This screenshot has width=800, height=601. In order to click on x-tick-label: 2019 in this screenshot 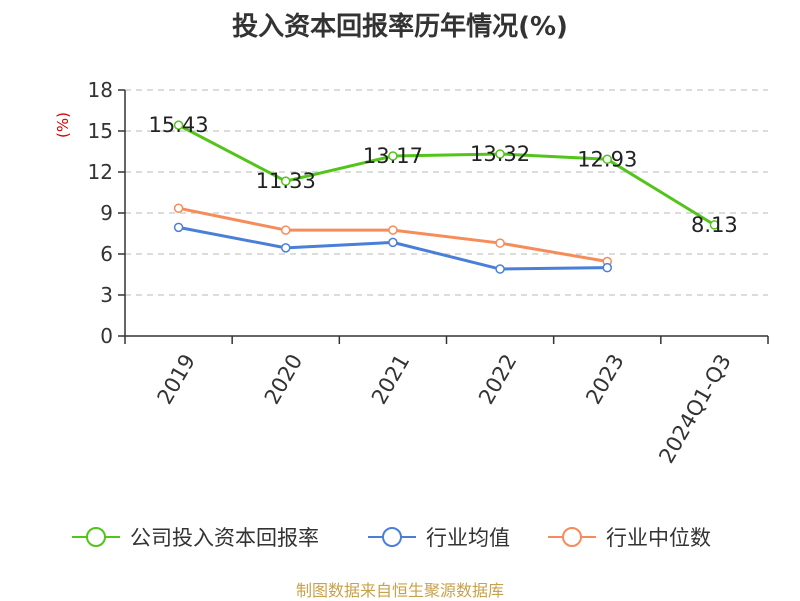, I will do `click(177, 379)`.